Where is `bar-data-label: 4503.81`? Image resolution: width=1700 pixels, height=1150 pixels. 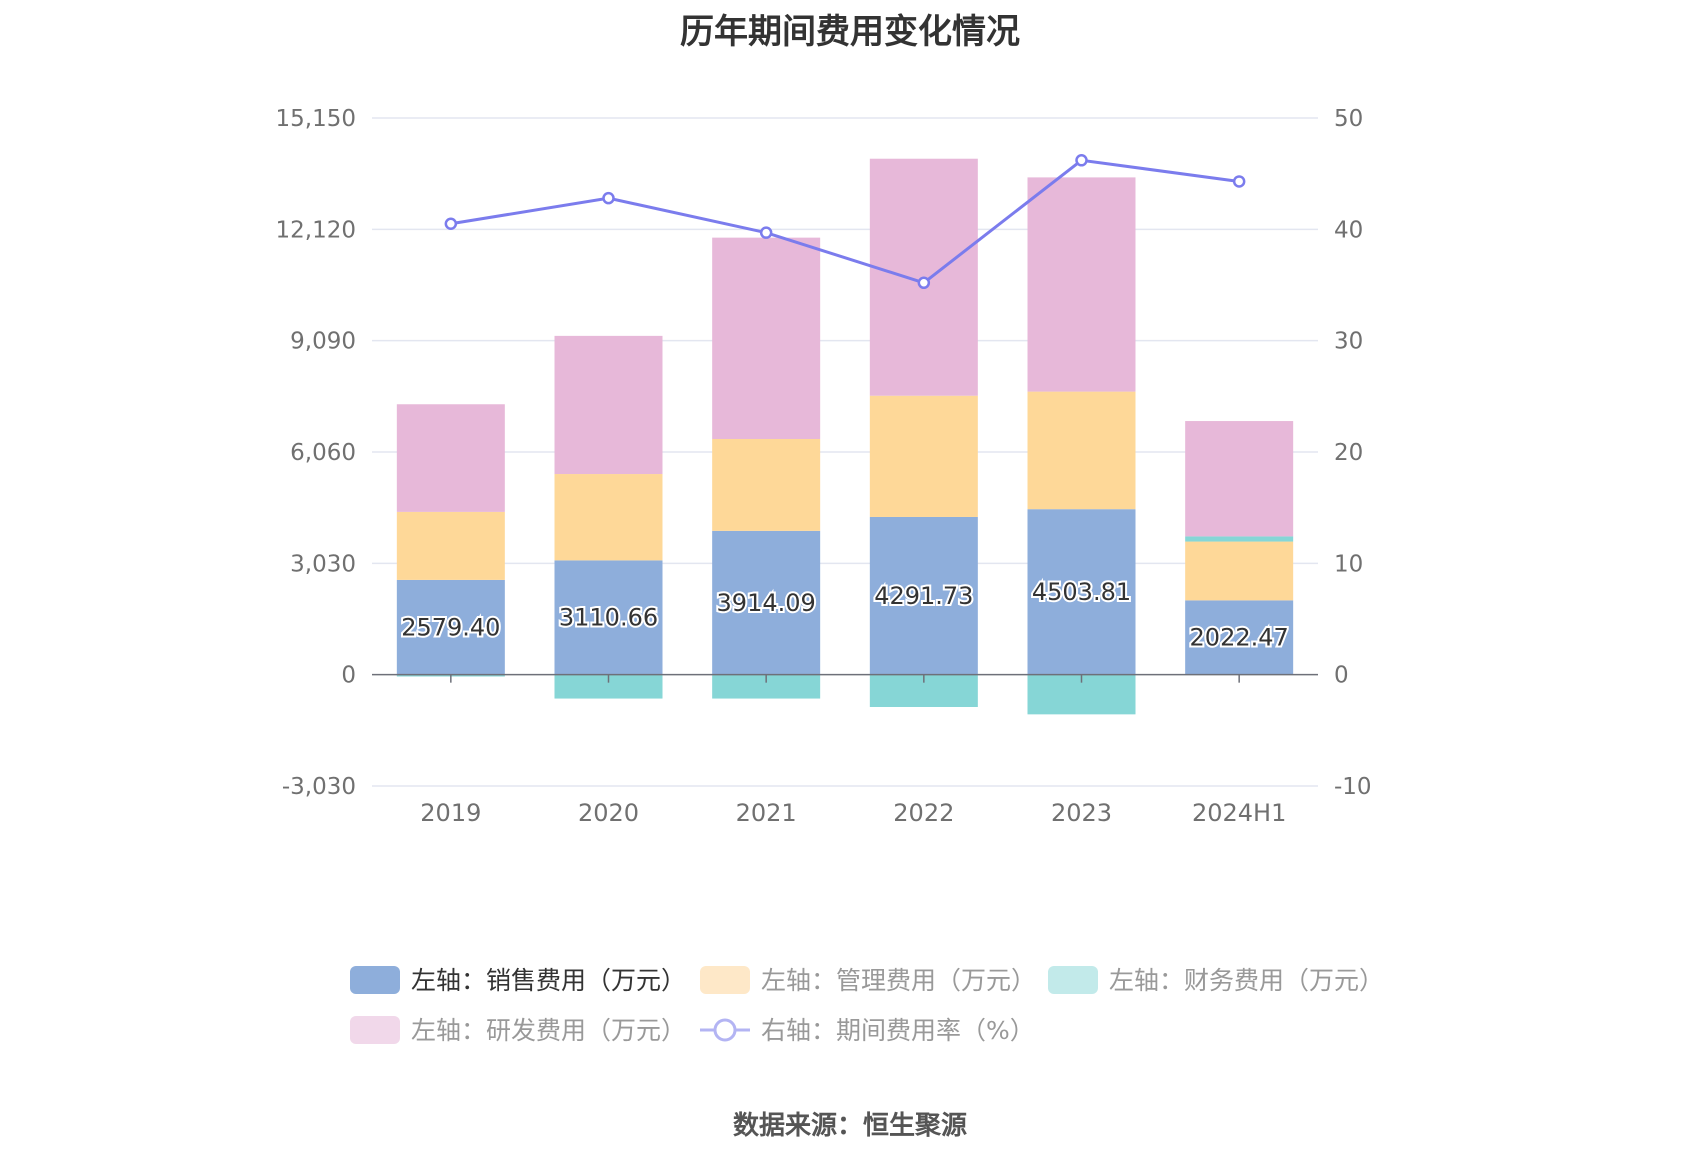 bar-data-label: 4503.81 is located at coordinates (1081, 592).